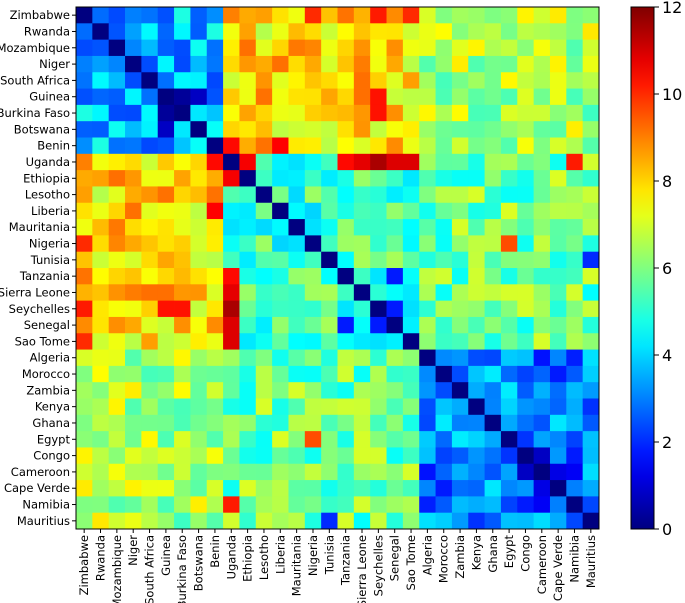  I want to click on y-tick-label: Zambia, so click(48, 390).